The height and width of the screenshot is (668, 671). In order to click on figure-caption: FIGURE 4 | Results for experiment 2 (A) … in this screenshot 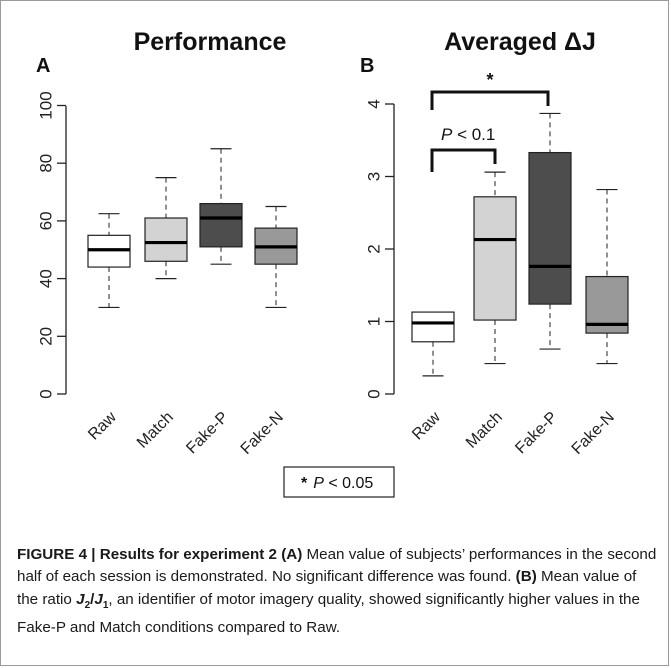, I will do `click(337, 591)`.